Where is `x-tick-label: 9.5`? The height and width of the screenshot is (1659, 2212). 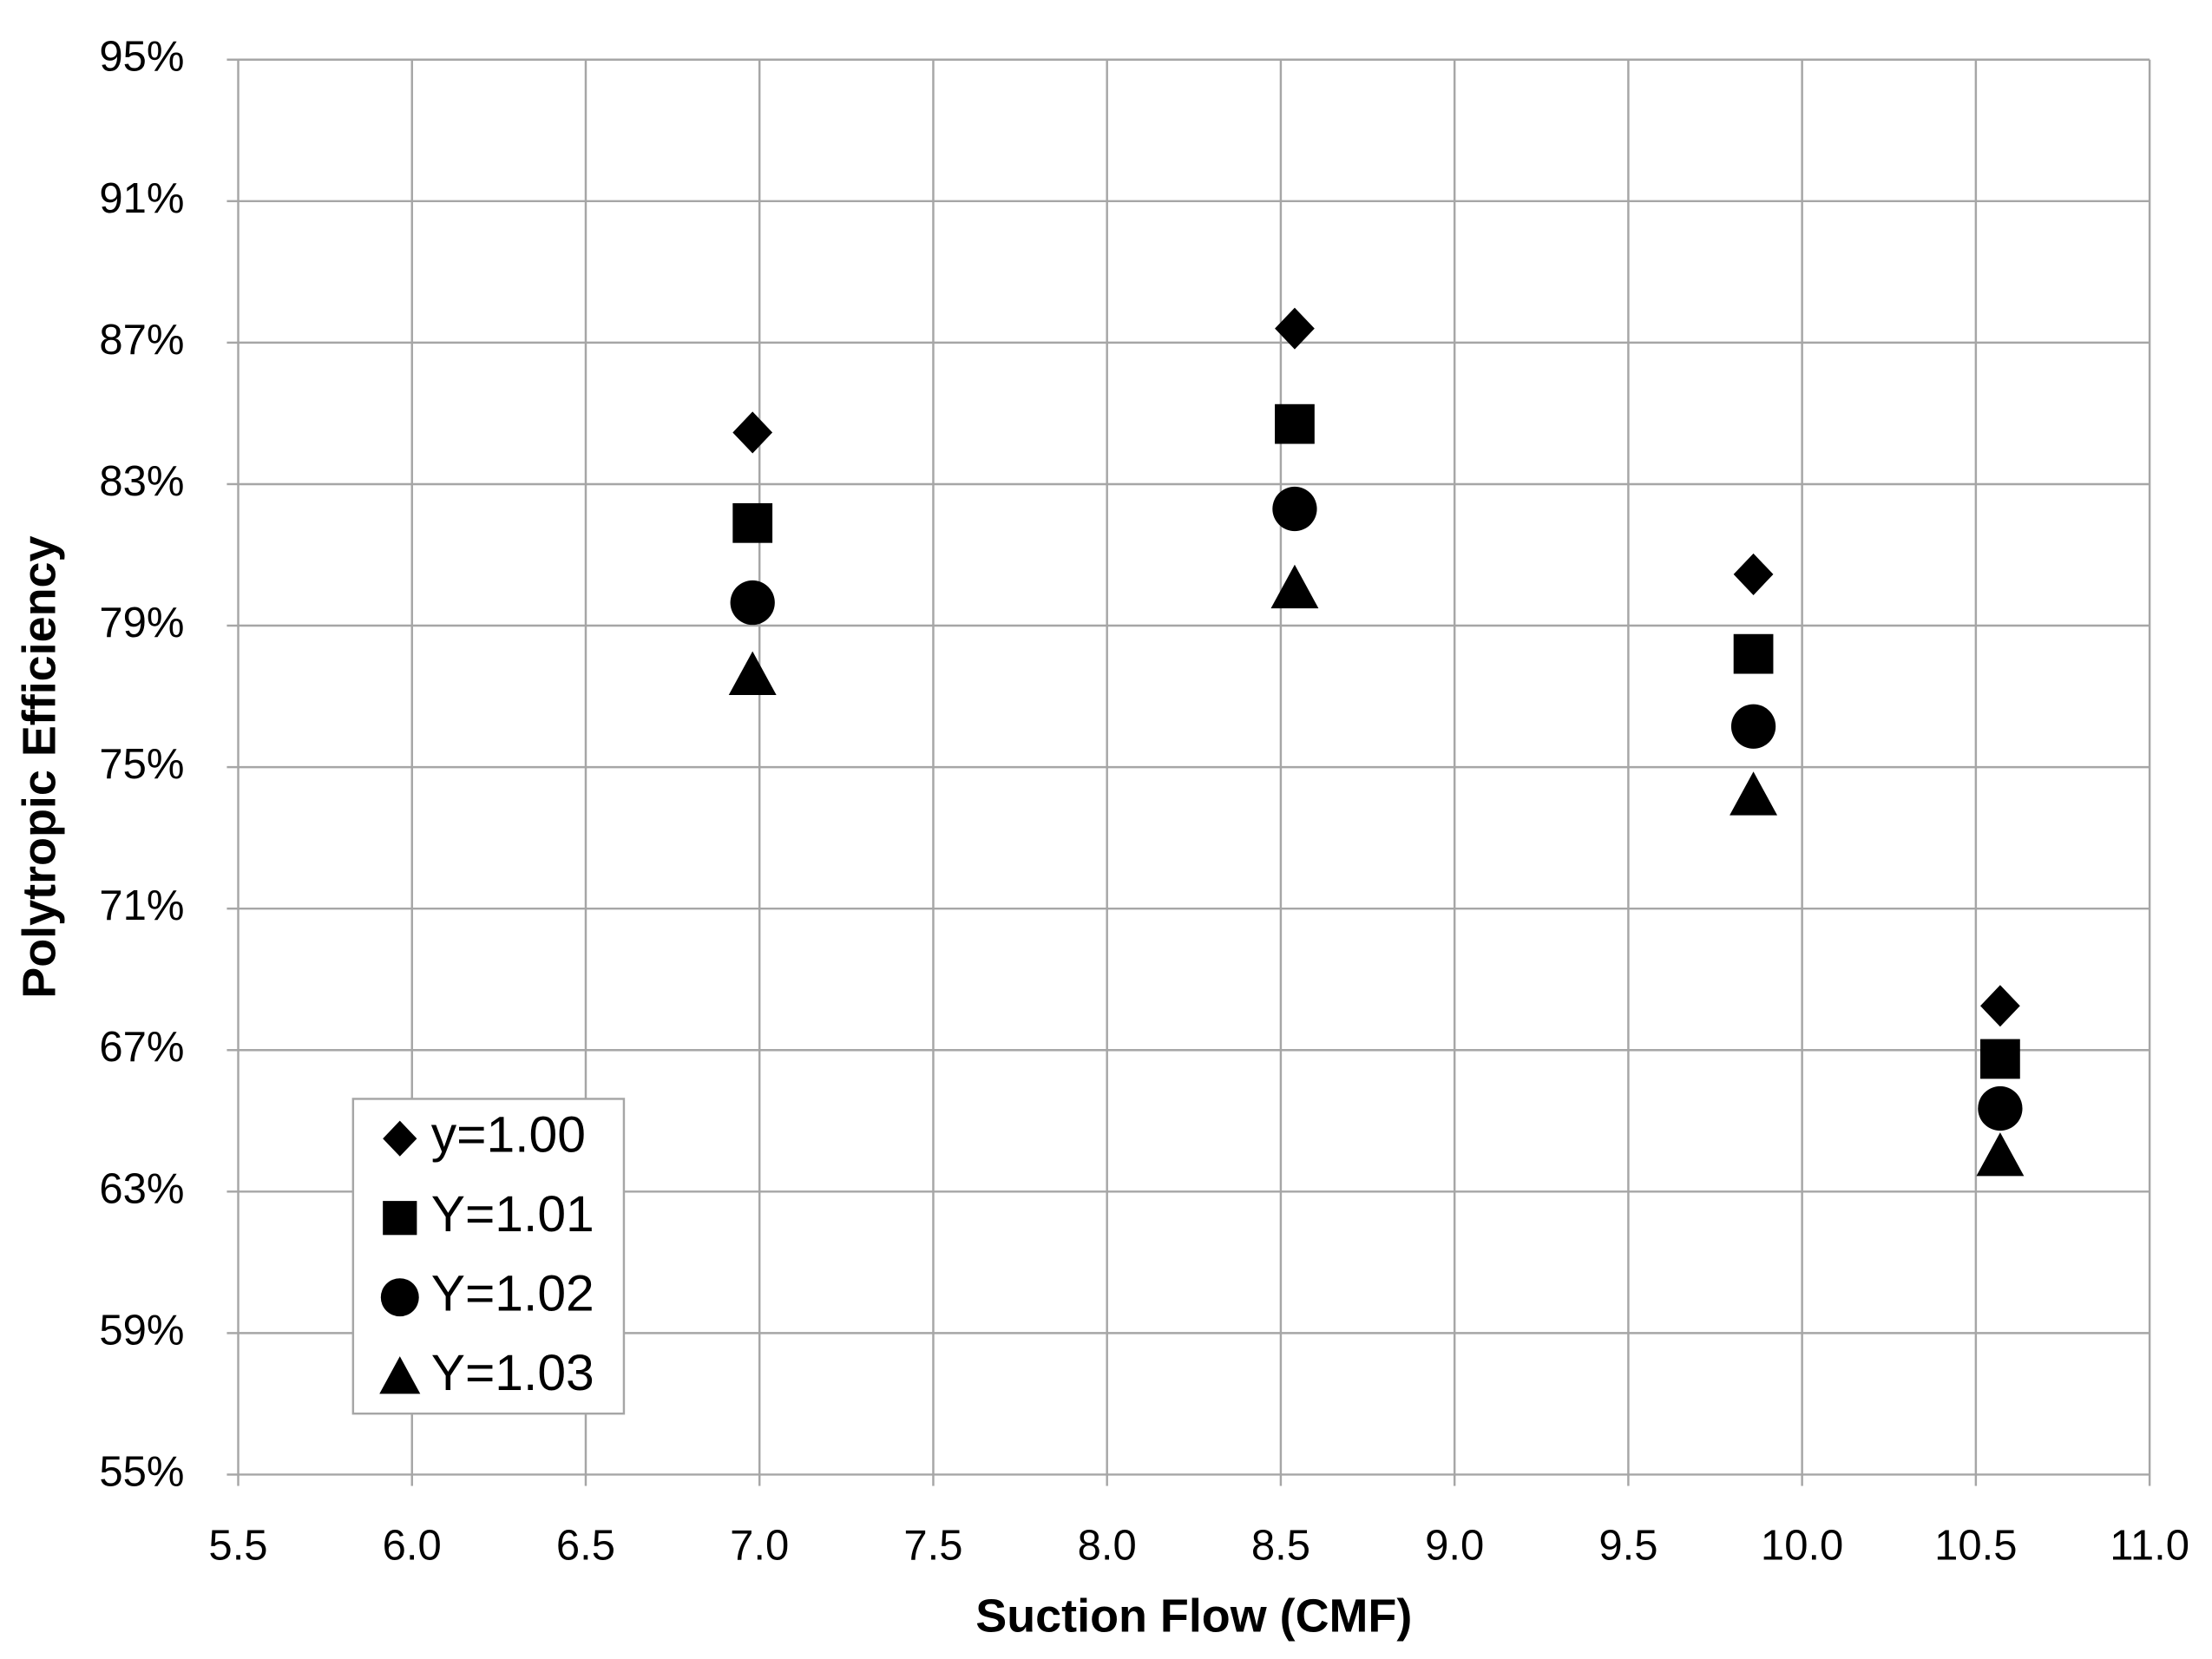 x-tick-label: 9.5 is located at coordinates (1627, 1545).